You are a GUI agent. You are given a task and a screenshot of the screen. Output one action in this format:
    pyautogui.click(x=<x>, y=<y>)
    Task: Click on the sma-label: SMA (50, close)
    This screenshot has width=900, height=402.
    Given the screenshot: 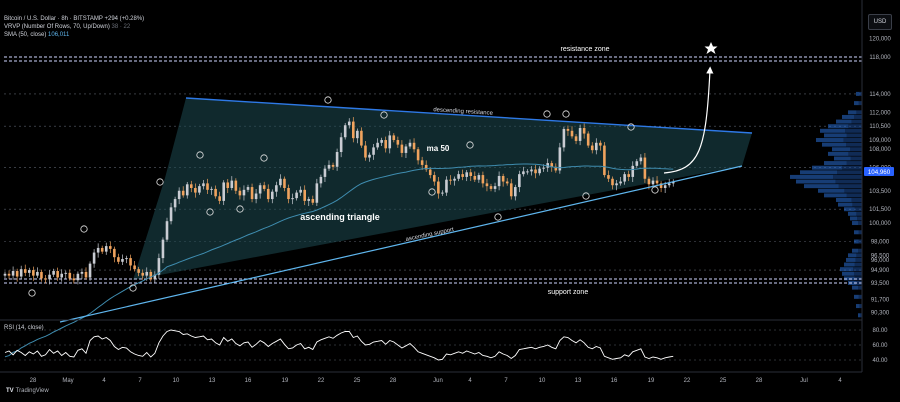 What is the action you would take?
    pyautogui.click(x=25, y=35)
    